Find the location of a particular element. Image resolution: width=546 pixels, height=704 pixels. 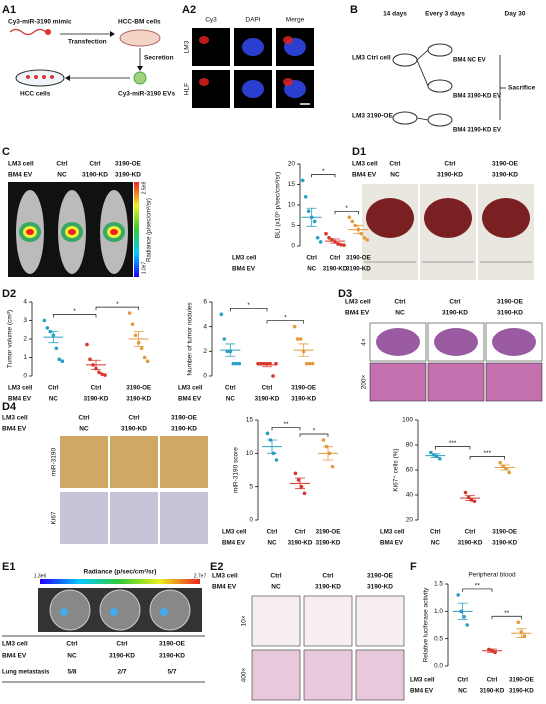

cy3-dot is located at coordinates (48, 32).